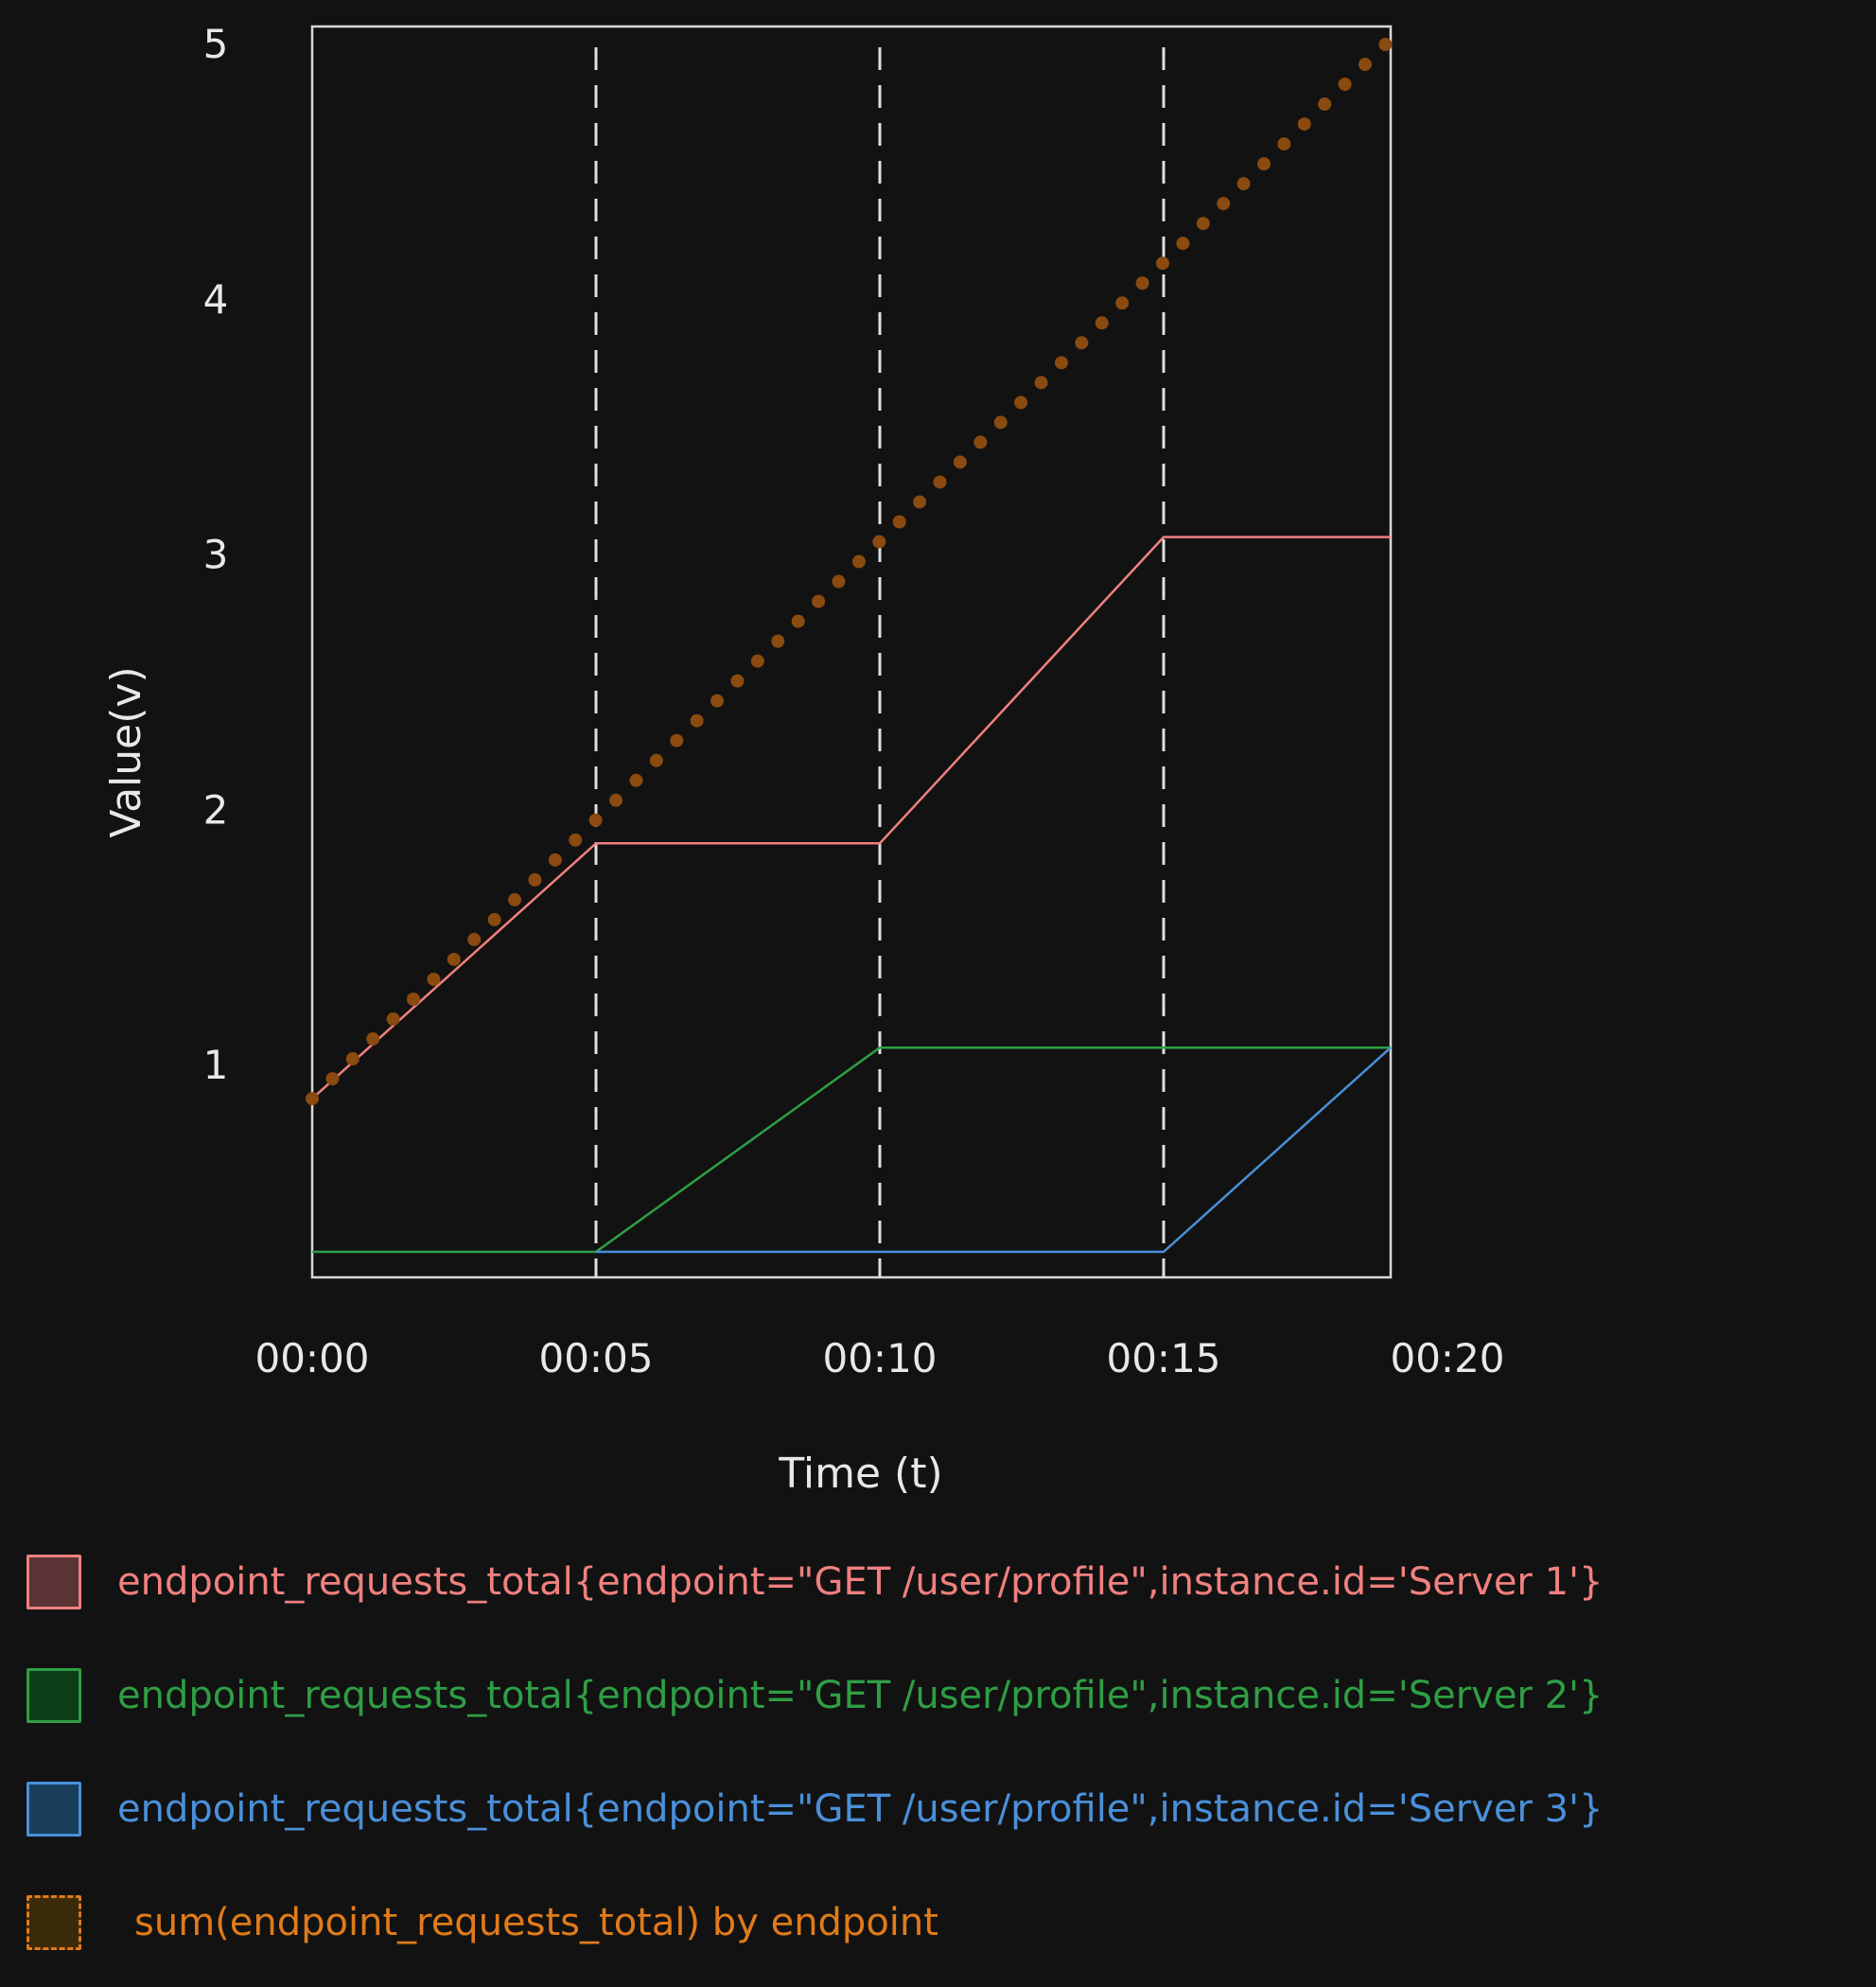 The image size is (1876, 1987). What do you see at coordinates (216, 299) in the screenshot?
I see `y-tick-label-4: 4` at bounding box center [216, 299].